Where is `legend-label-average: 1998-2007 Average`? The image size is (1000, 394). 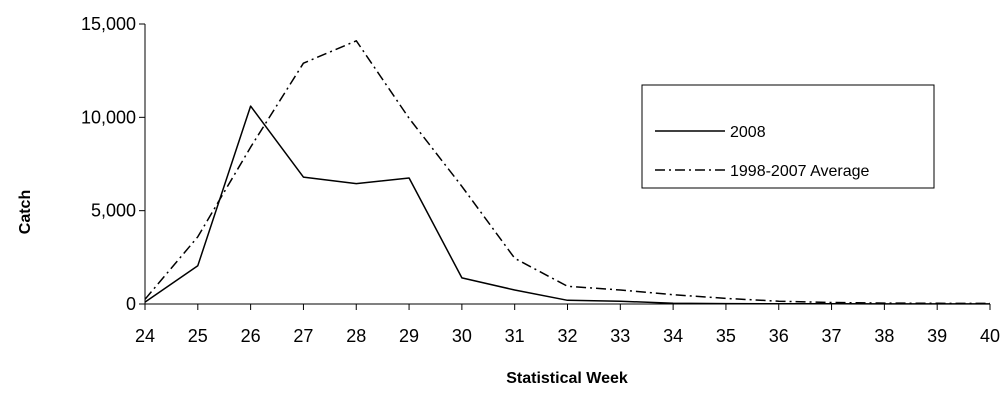
legend-label-average: 1998-2007 Average is located at coordinates (799, 171).